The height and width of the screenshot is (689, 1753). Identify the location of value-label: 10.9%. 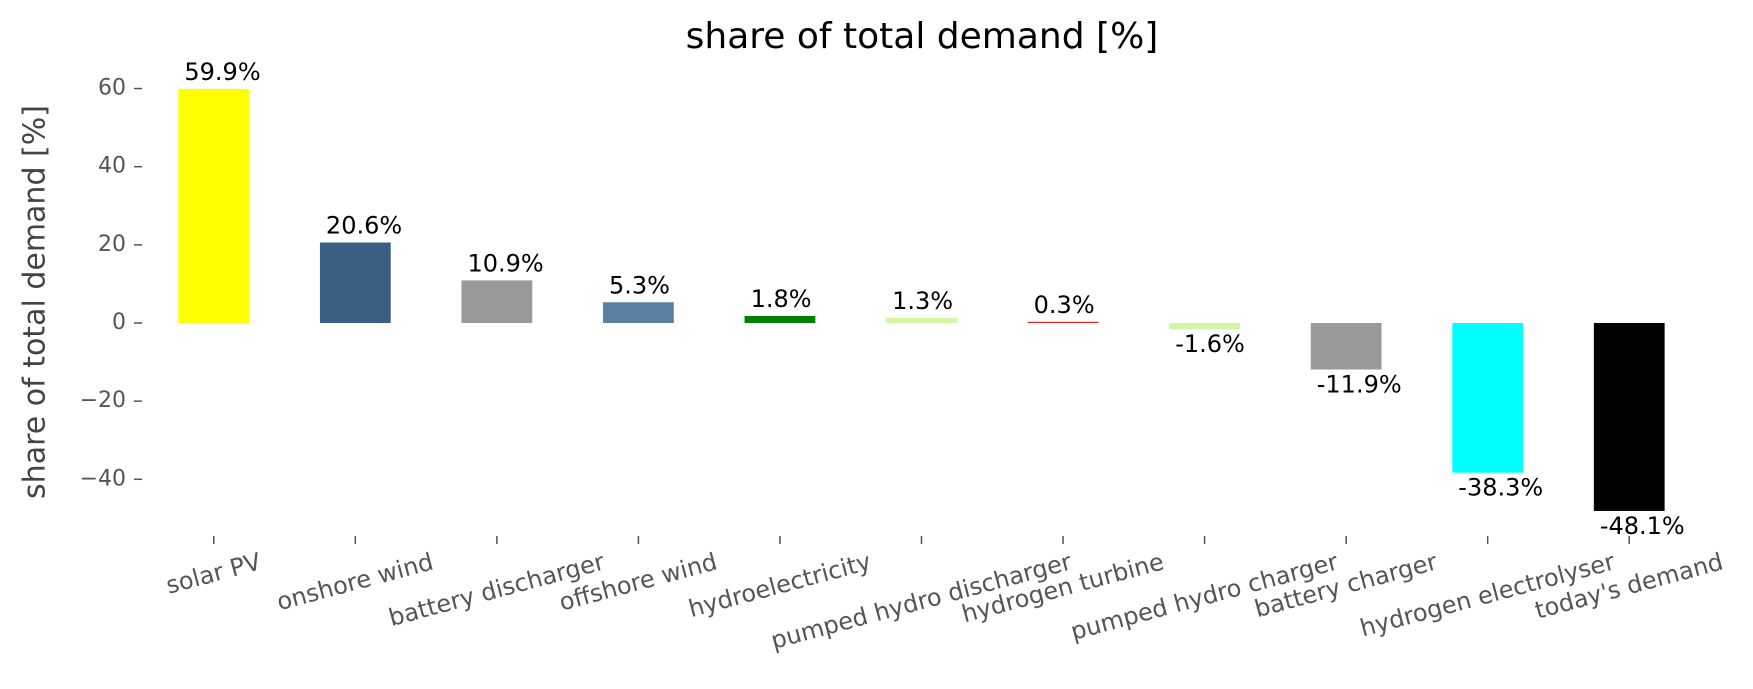
(505, 263).